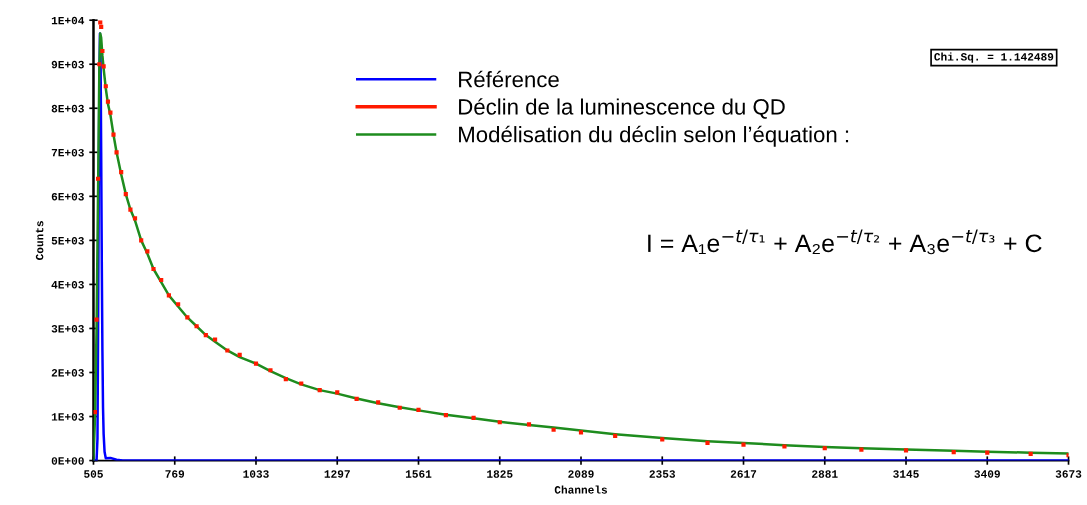  What do you see at coordinates (845, 242) in the screenshot?
I see `annotation: I = A₁e$^{−t/τ₁}$ + A₂e$^{−t/τ₂}$ + A₃e$^{−t/τ₃}$ + C` at bounding box center [845, 242].